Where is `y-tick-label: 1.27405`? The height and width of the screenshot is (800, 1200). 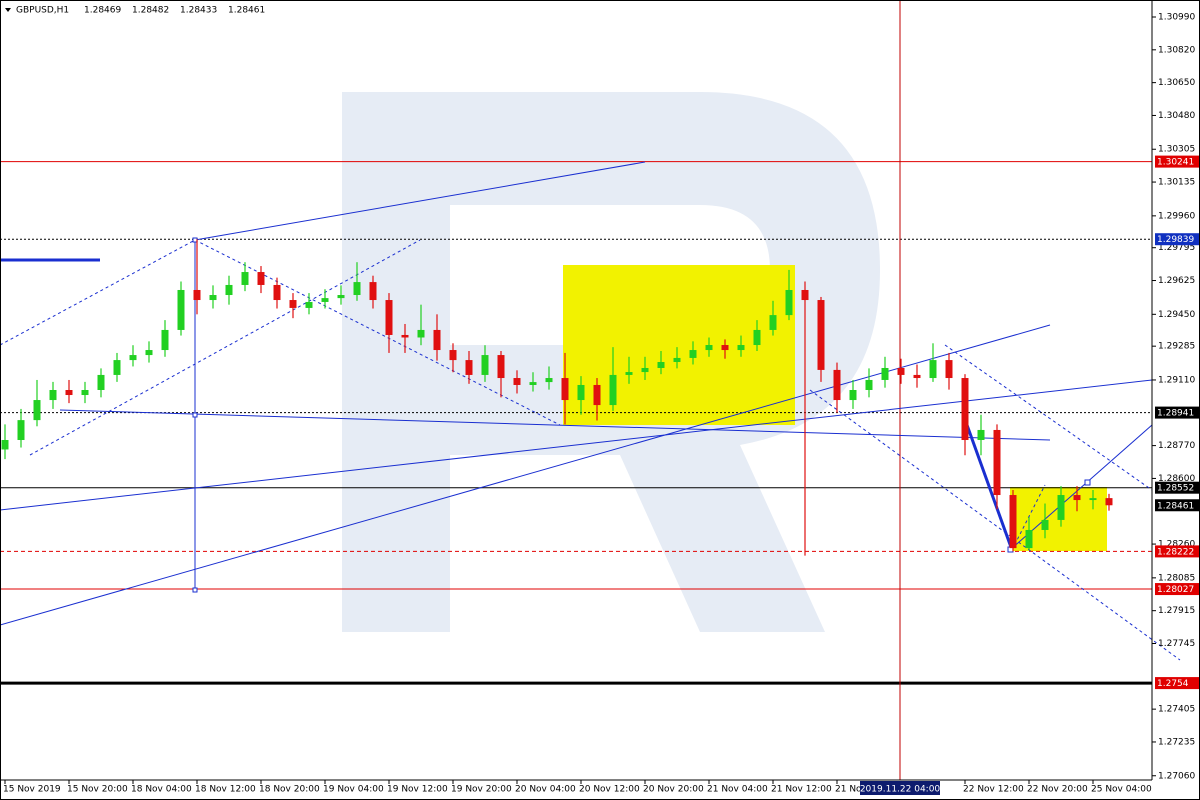
y-tick-label: 1.27405 is located at coordinates (1176, 710).